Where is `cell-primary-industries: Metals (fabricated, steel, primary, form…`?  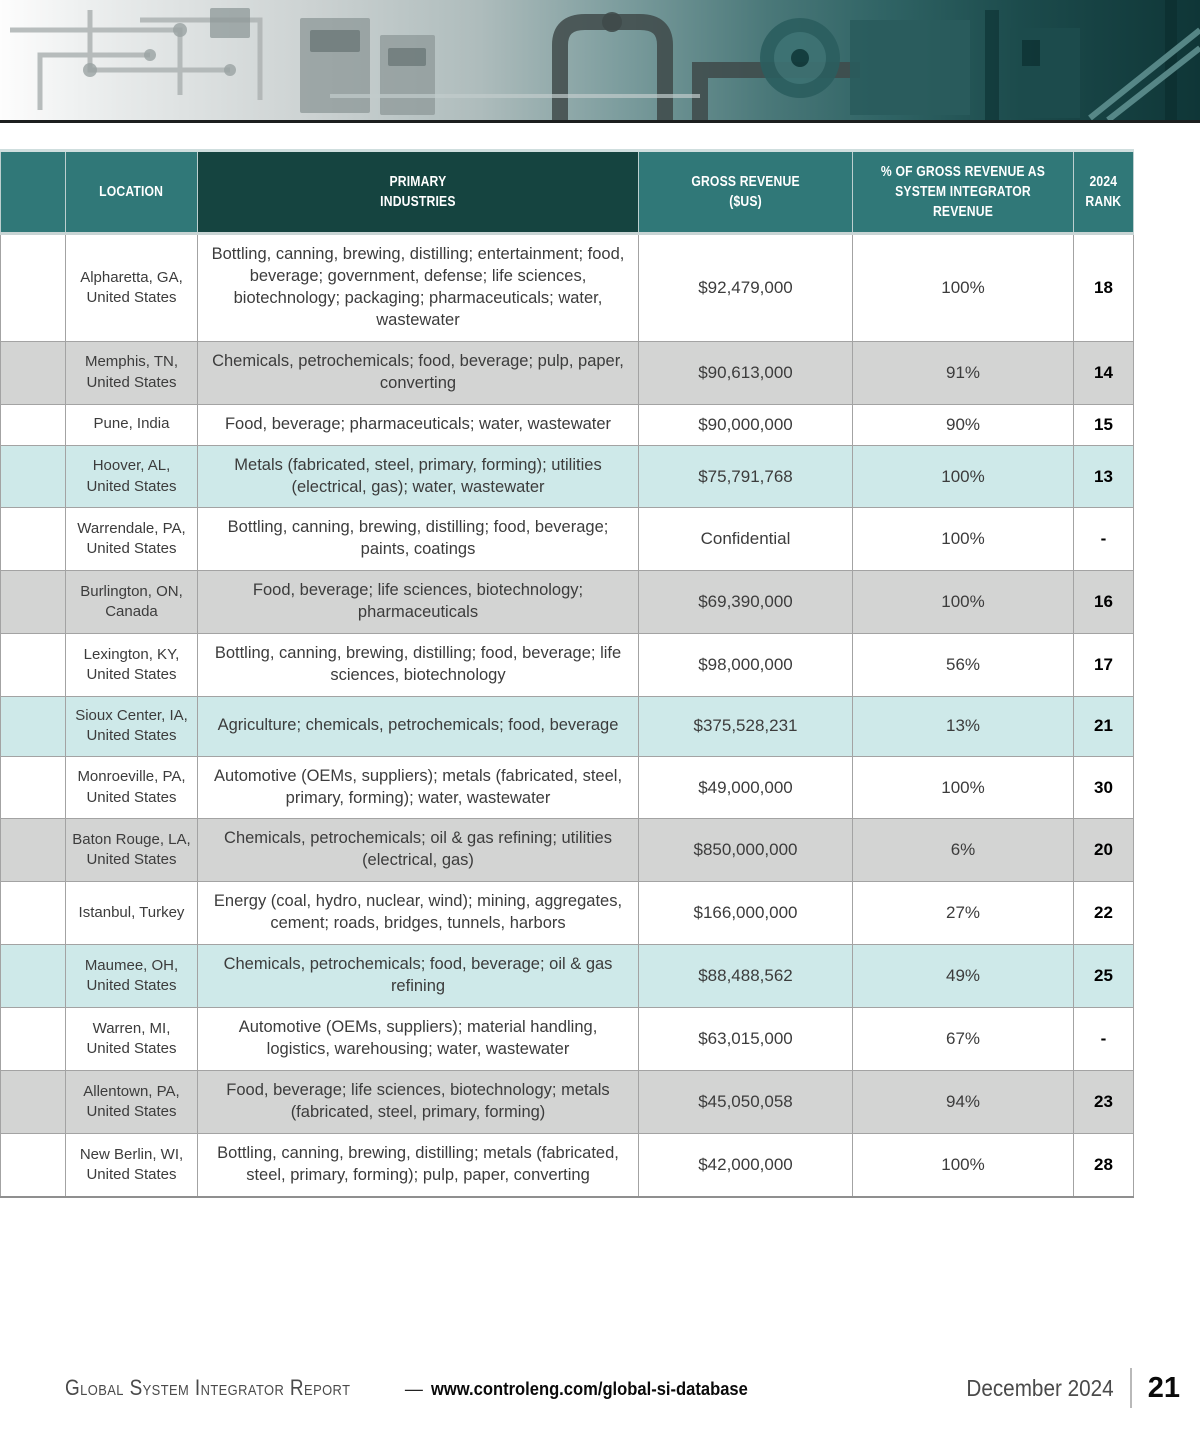
cell-primary-industries: Metals (fabricated, steel, primary, form… is located at coordinates (418, 476).